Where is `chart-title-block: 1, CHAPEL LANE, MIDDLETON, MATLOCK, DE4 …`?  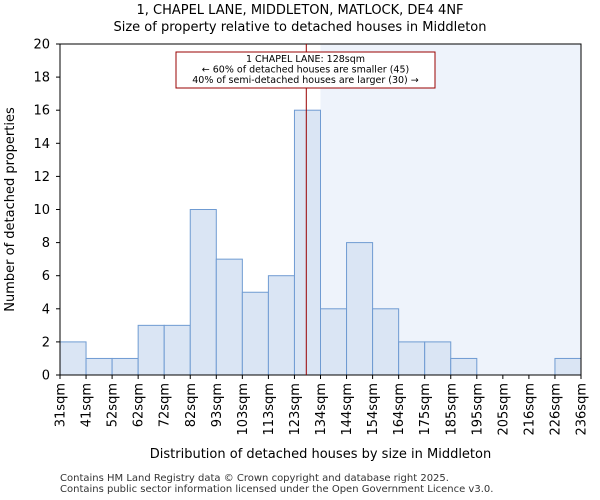
chart-title-block: 1, CHAPEL LANE, MIDDLETON, MATLOCK, DE4 … is located at coordinates (300, 19).